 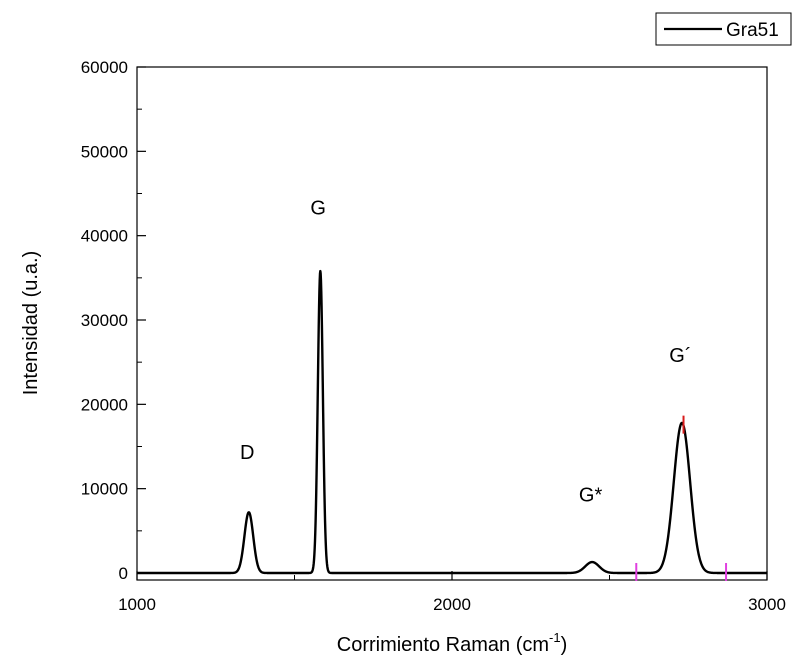 I want to click on y-tick-label: 60000, so click(x=104, y=67).